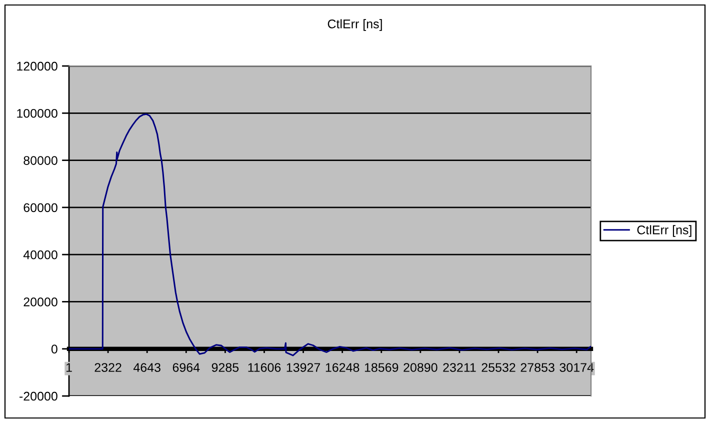 The image size is (710, 423). I want to click on x-tick-label: 23211, so click(459, 367).